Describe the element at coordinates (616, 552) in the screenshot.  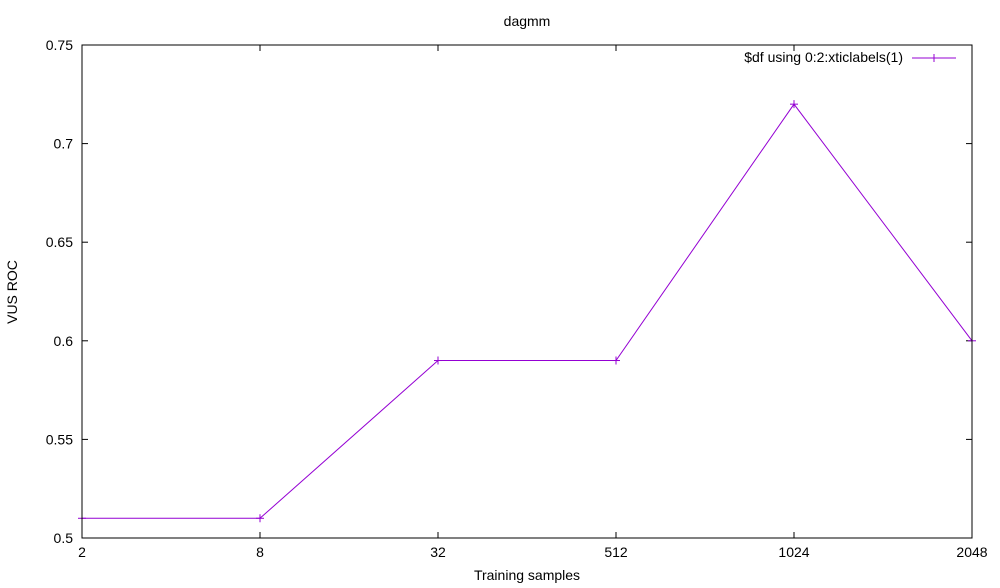
I see `x-tick-label: 512` at that location.